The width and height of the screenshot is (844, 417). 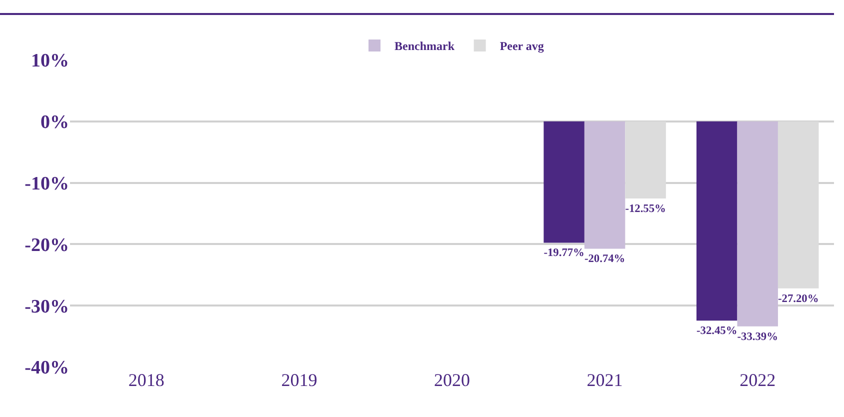 What do you see at coordinates (54, 123) in the screenshot?
I see `y-tick-label: 0%` at bounding box center [54, 123].